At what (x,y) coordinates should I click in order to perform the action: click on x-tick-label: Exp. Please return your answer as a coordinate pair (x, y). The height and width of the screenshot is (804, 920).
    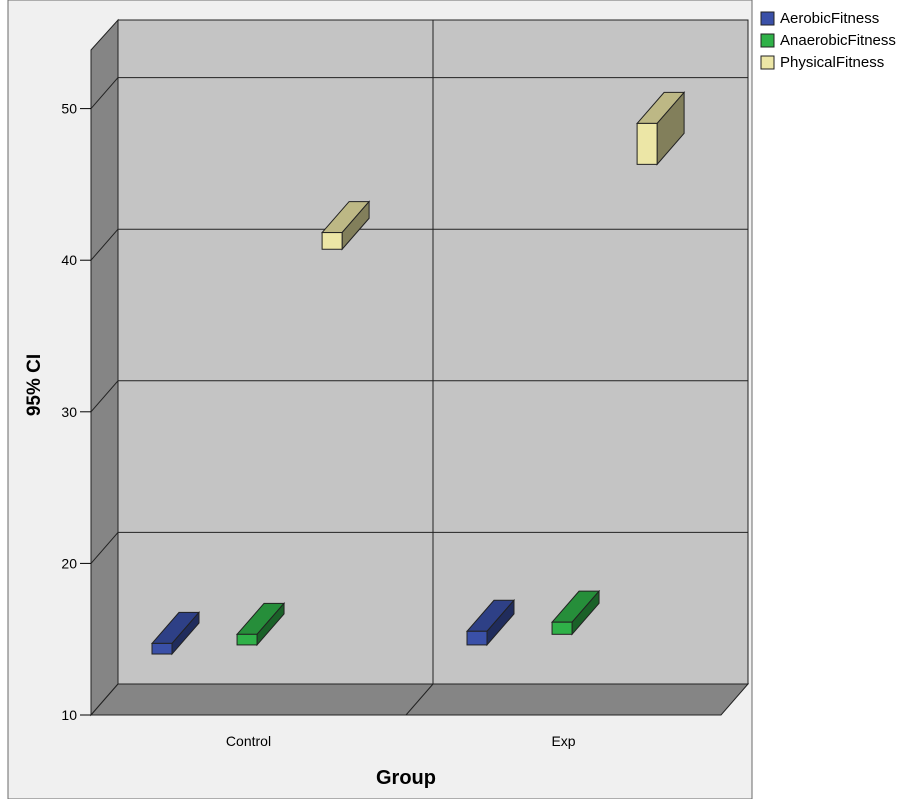
    Looking at the image, I should click on (563, 741).